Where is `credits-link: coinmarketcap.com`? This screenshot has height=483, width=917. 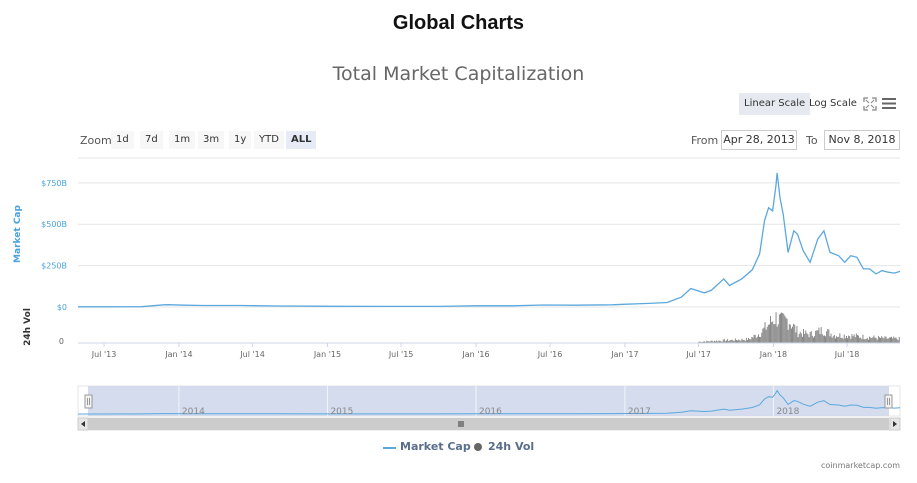 credits-link: coinmarketcap.com is located at coordinates (860, 465).